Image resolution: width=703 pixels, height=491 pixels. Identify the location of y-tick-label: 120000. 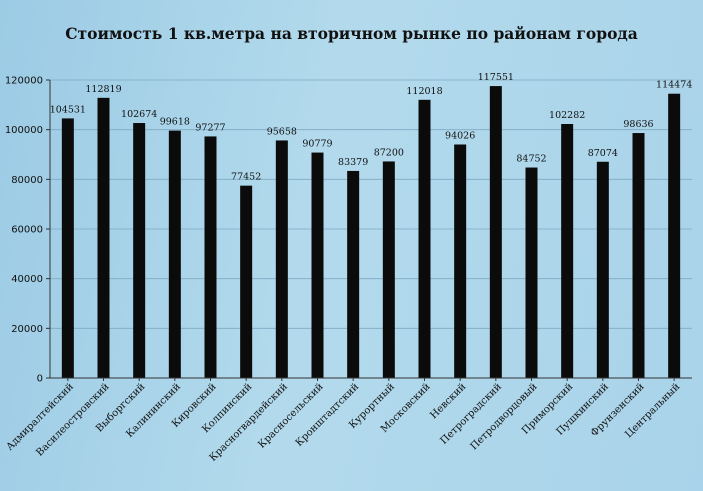
(24, 81).